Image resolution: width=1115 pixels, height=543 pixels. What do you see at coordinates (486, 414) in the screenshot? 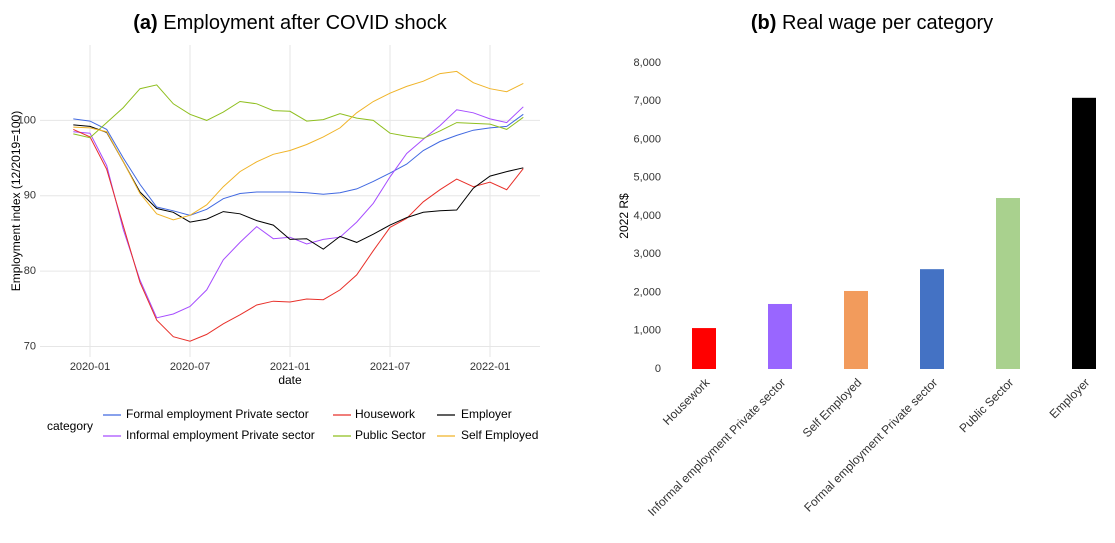
I see `legend-label: Employer` at bounding box center [486, 414].